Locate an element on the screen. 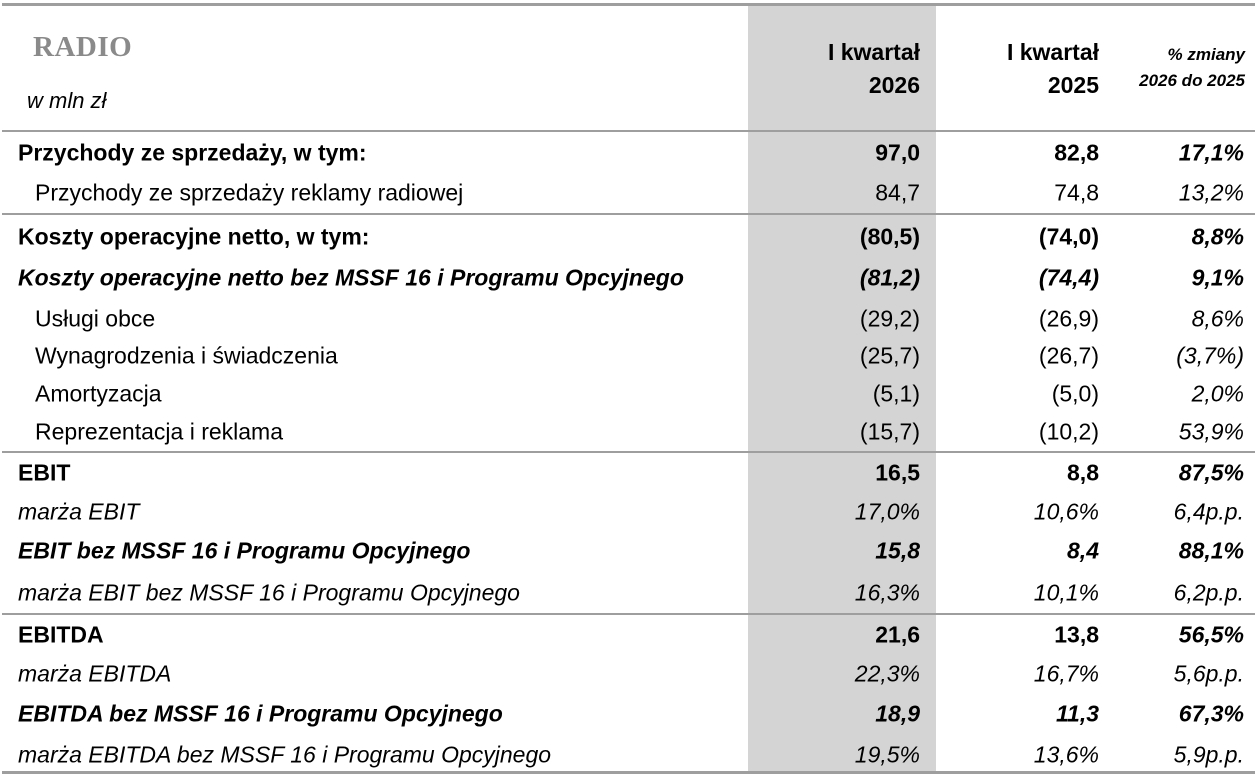 This screenshot has height=782, width=1257. value-q1-2026: (81,2) is located at coordinates (889, 277).